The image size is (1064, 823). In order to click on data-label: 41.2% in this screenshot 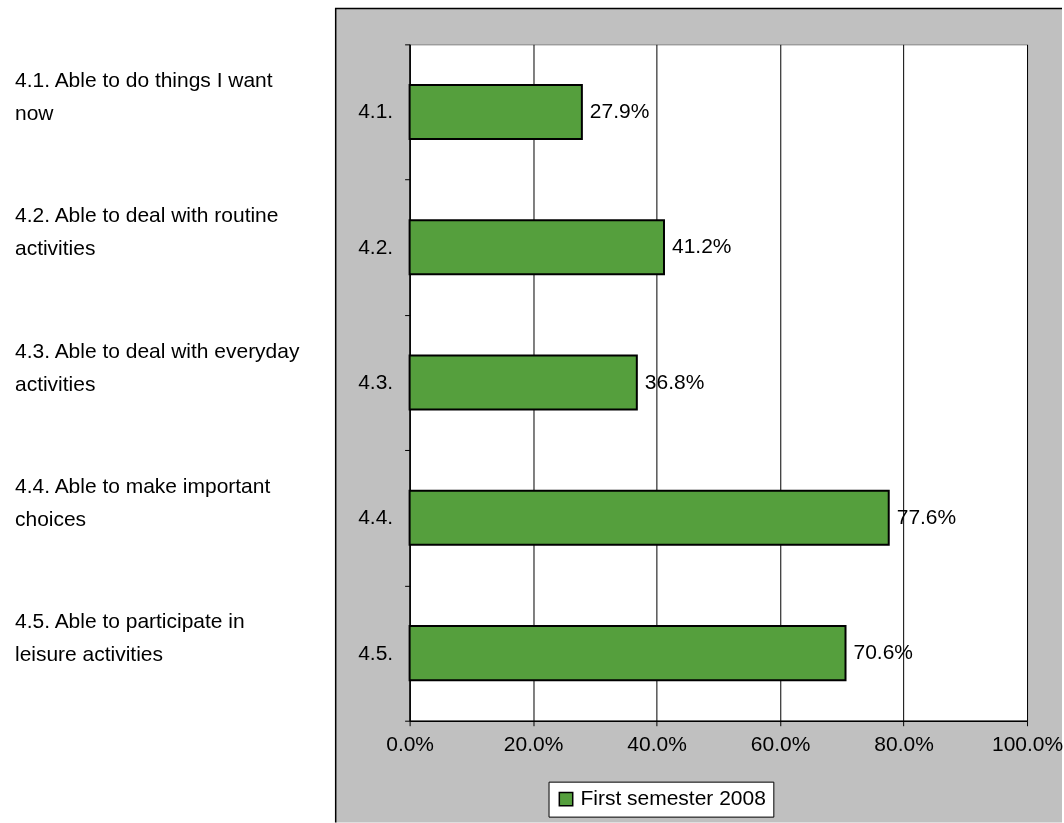, I will do `click(701, 246)`.